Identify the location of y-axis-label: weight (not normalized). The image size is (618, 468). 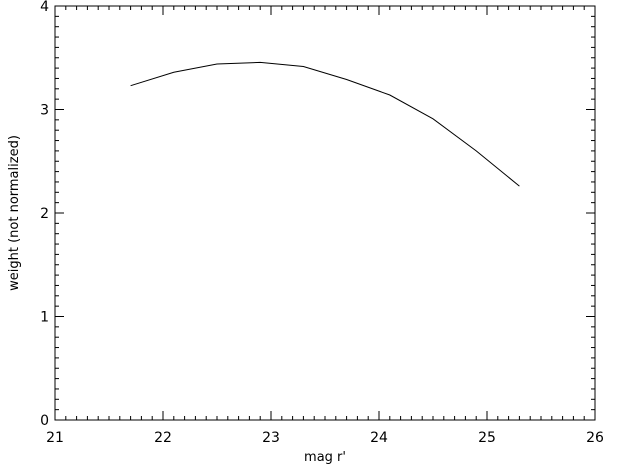
(14, 213).